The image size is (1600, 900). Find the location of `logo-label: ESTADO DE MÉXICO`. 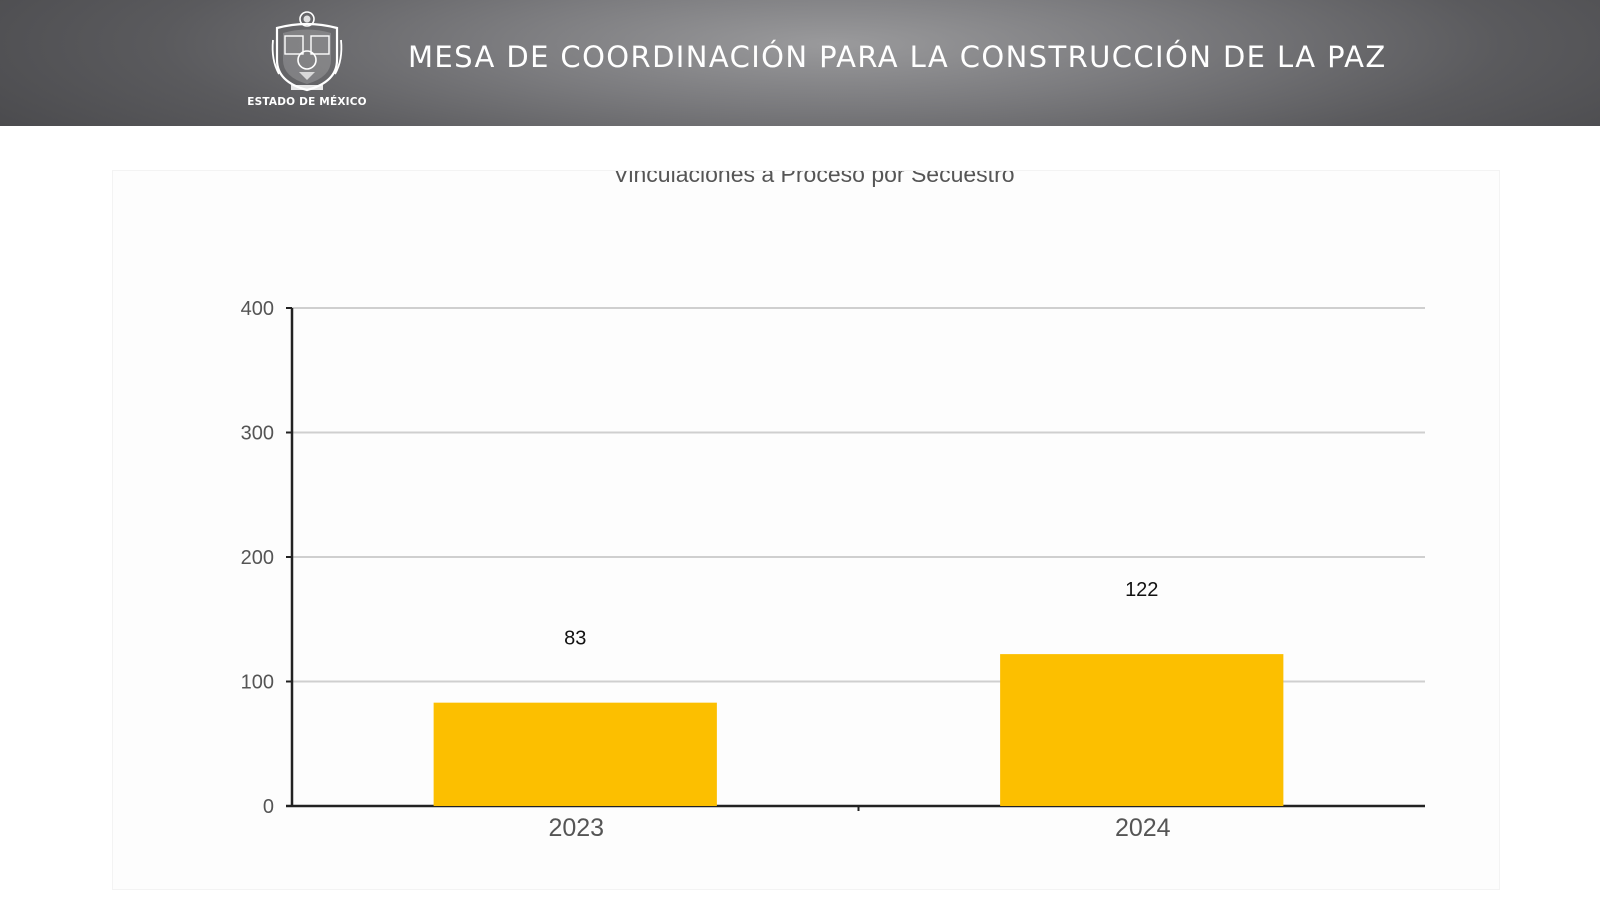

logo-label: ESTADO DE MÉXICO is located at coordinates (307, 102).